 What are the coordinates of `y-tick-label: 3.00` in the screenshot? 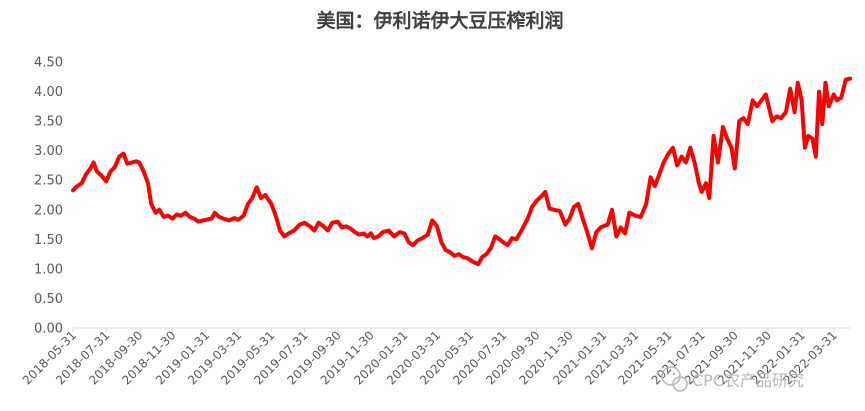 It's located at (48, 151).